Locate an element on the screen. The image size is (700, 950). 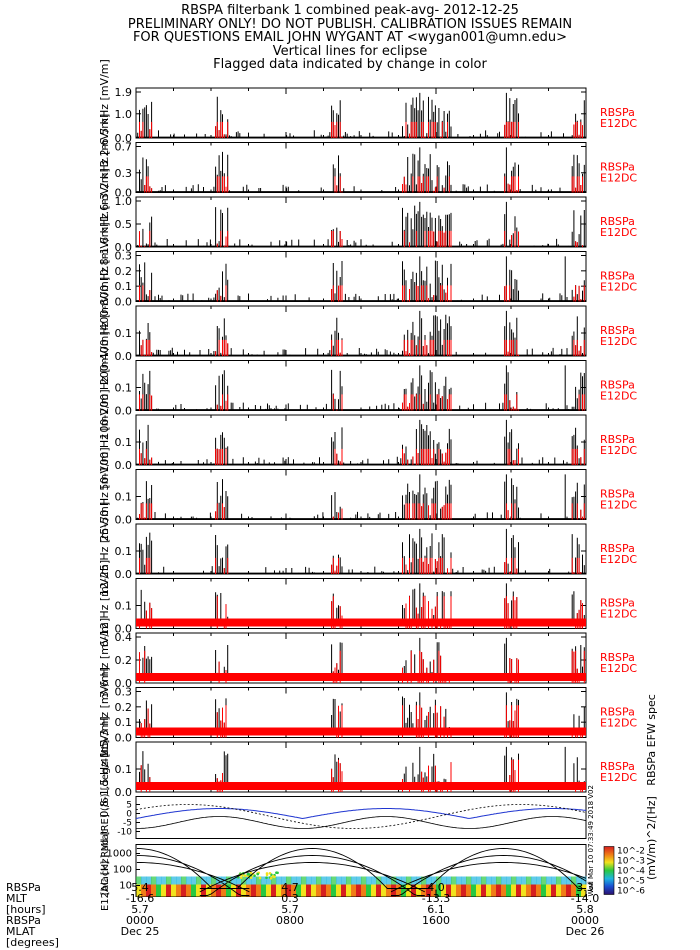
panel-frame is located at coordinates (361, 385).